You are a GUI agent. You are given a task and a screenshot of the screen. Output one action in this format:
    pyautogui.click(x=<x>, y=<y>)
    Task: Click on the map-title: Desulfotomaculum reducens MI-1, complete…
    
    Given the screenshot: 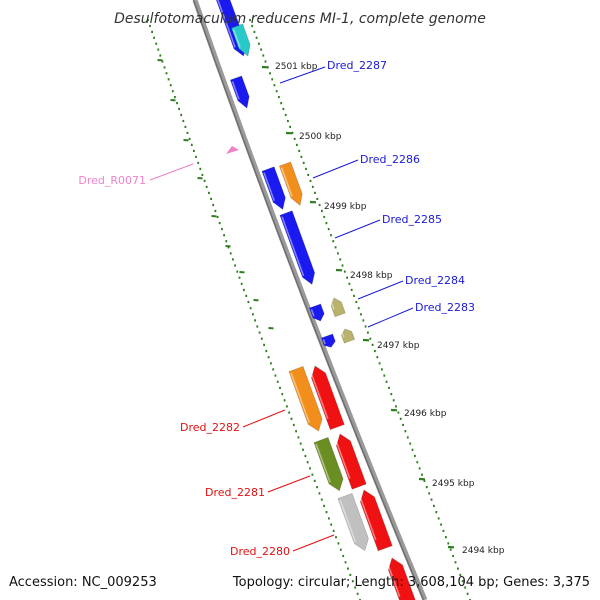 What is the action you would take?
    pyautogui.click(x=300, y=19)
    